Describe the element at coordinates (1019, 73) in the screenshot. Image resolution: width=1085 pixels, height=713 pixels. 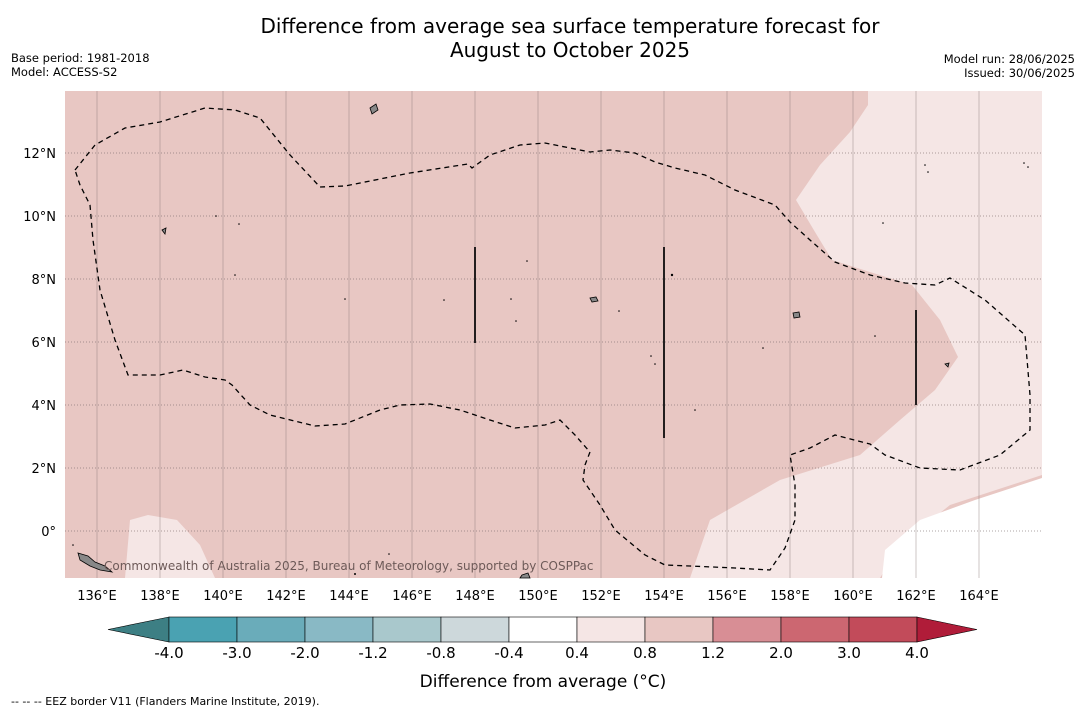
I see `issued-date: Issued: 30/06/2025` at that location.